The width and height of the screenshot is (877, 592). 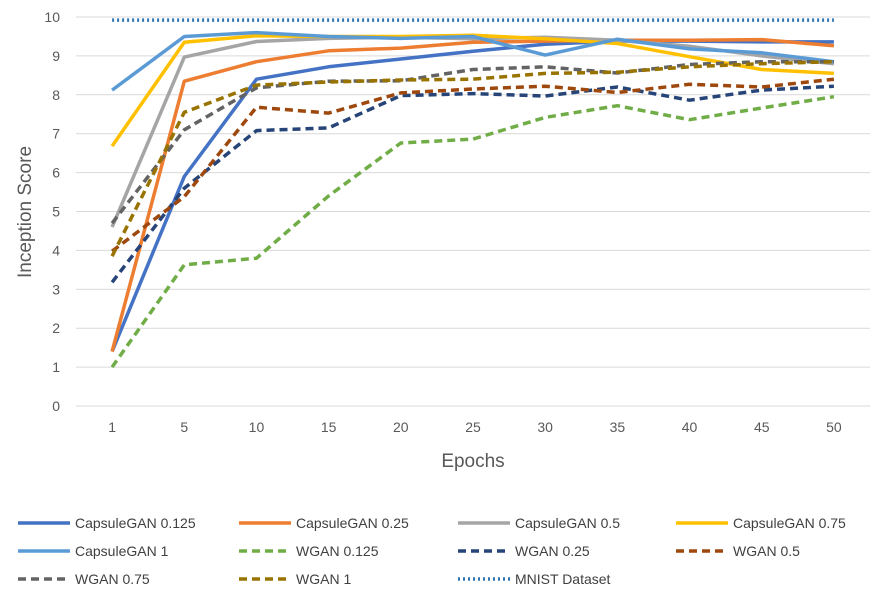 What do you see at coordinates (56, 328) in the screenshot?
I see `y-tick-label: 2` at bounding box center [56, 328].